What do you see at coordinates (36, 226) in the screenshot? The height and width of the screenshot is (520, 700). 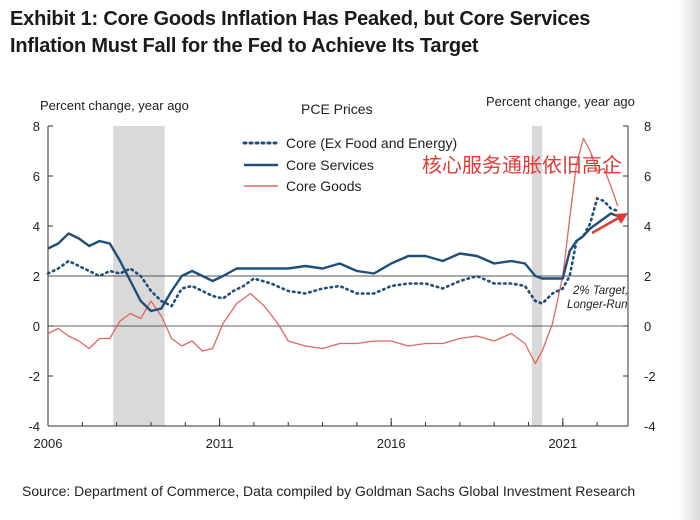 I see `y-tick-label-left-4: 4` at bounding box center [36, 226].